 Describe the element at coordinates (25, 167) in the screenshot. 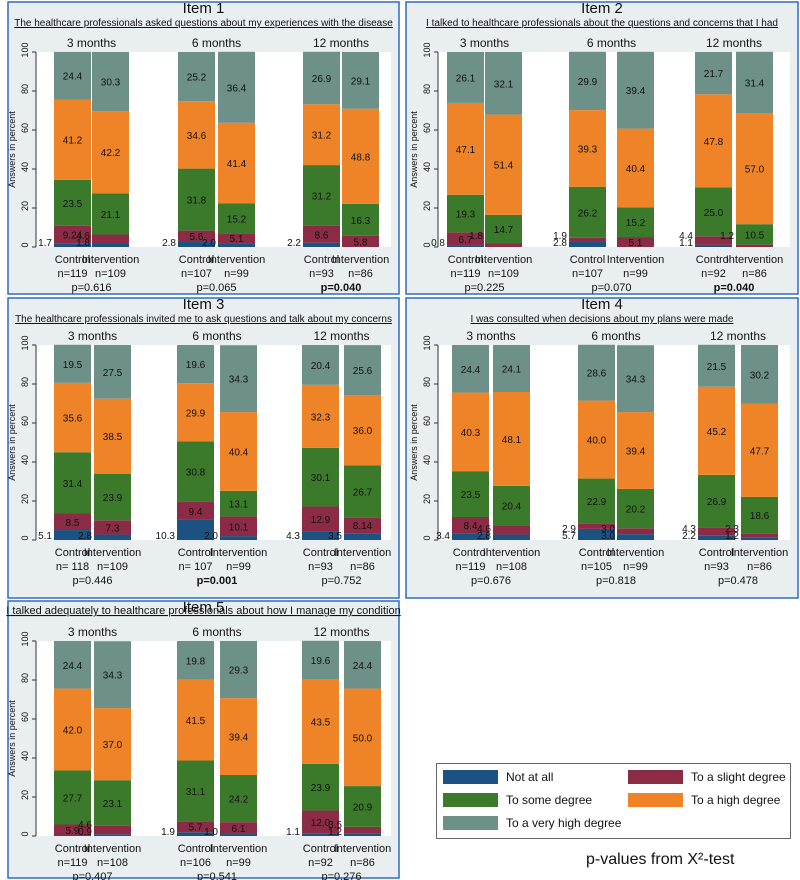

I see `y-tick-label: 40` at that location.